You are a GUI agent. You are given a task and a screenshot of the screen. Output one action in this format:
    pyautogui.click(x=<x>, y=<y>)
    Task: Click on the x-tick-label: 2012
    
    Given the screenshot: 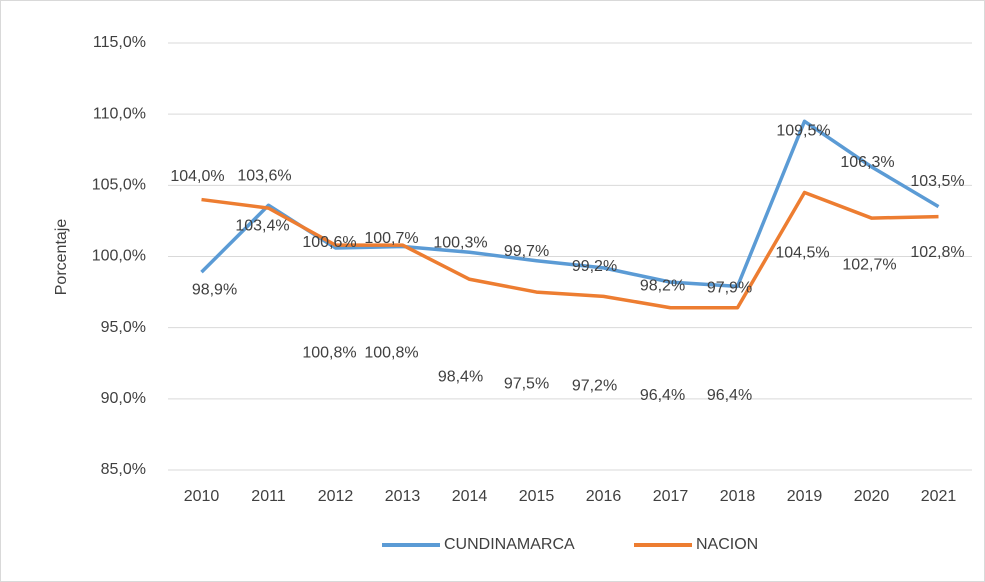 What is the action you would take?
    pyautogui.click(x=336, y=496)
    